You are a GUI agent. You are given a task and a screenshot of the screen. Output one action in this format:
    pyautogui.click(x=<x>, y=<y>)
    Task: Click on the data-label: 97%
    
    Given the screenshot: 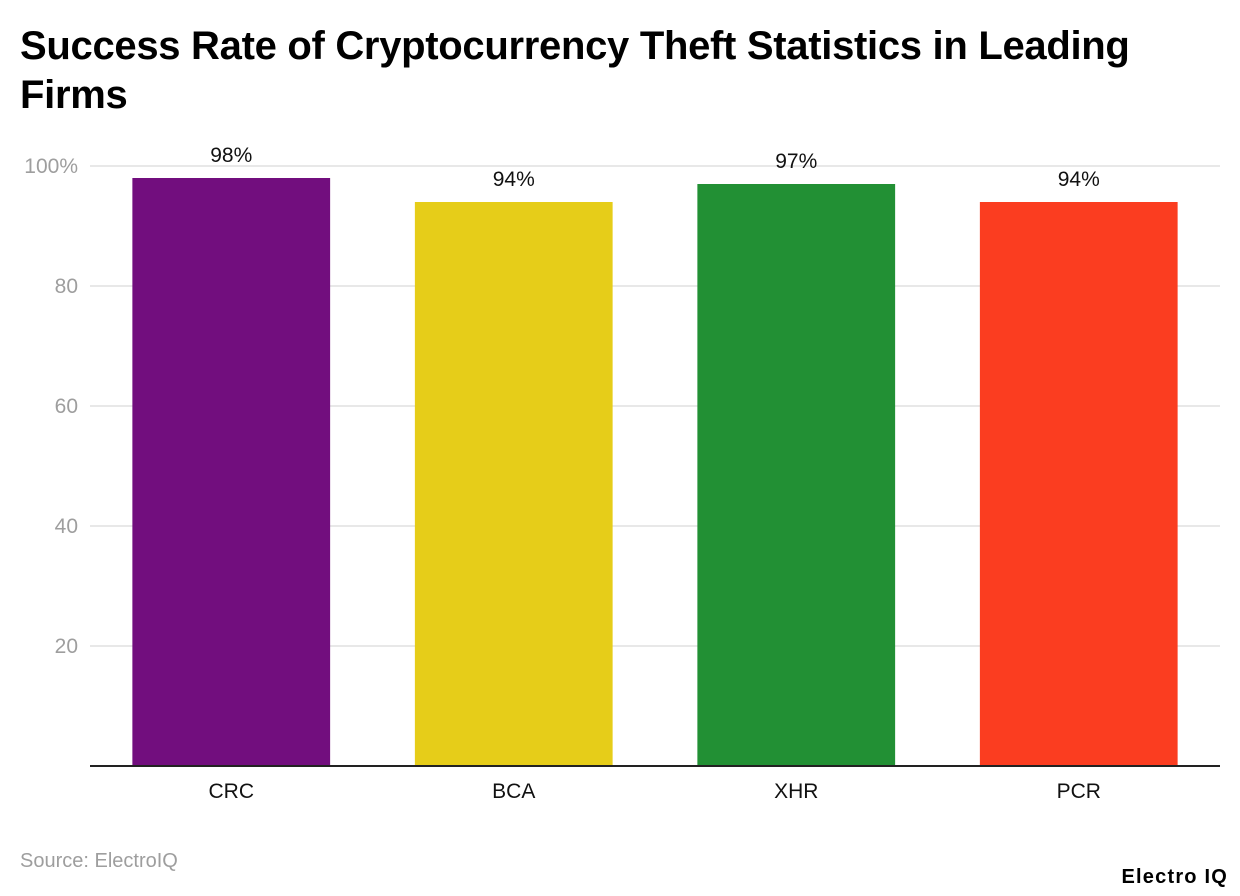 What is the action you would take?
    pyautogui.click(x=796, y=161)
    